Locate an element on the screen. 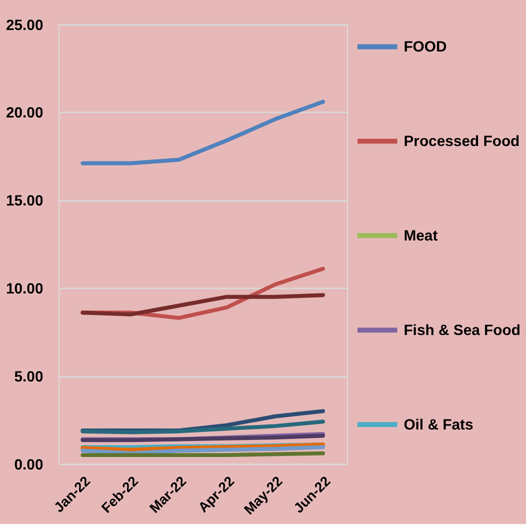 Image resolution: width=526 pixels, height=530 pixels. y-tick-label: 20.00 is located at coordinates (25, 114).